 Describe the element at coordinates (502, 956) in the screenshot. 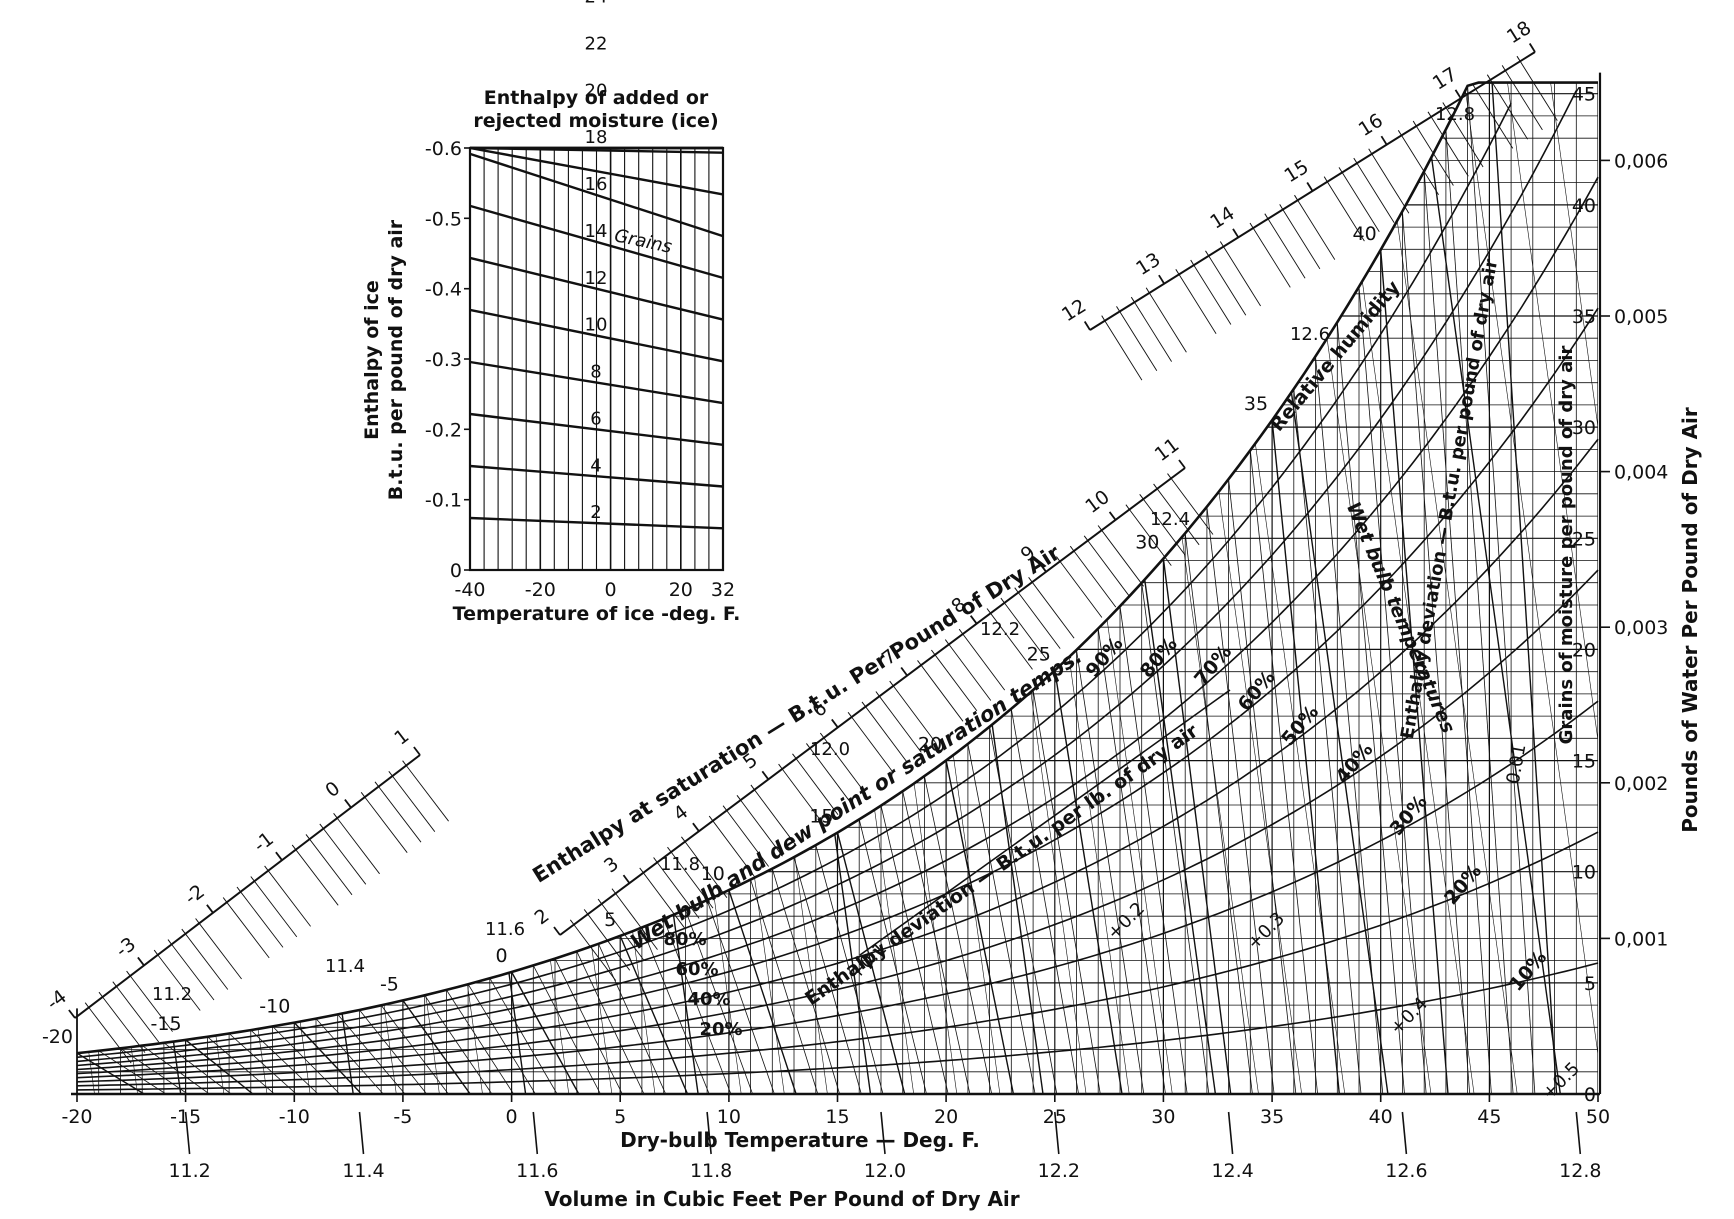

I see `dewpoint-label: 0` at that location.